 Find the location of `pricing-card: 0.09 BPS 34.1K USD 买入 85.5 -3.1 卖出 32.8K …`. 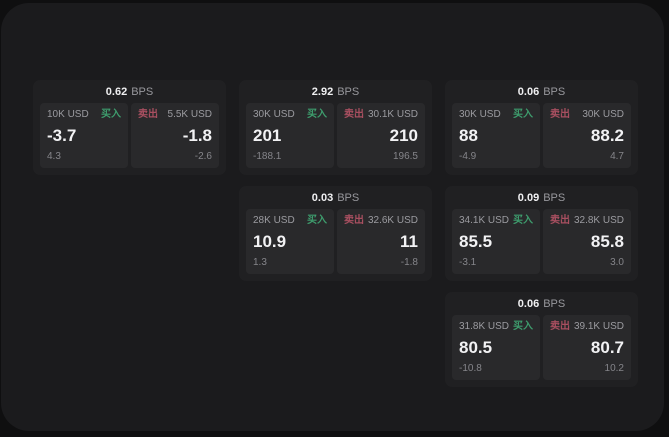

pricing-card: 0.09 BPS 34.1K USD 买入 85.5 -3.1 卖出 32.8K … is located at coordinates (541, 233).